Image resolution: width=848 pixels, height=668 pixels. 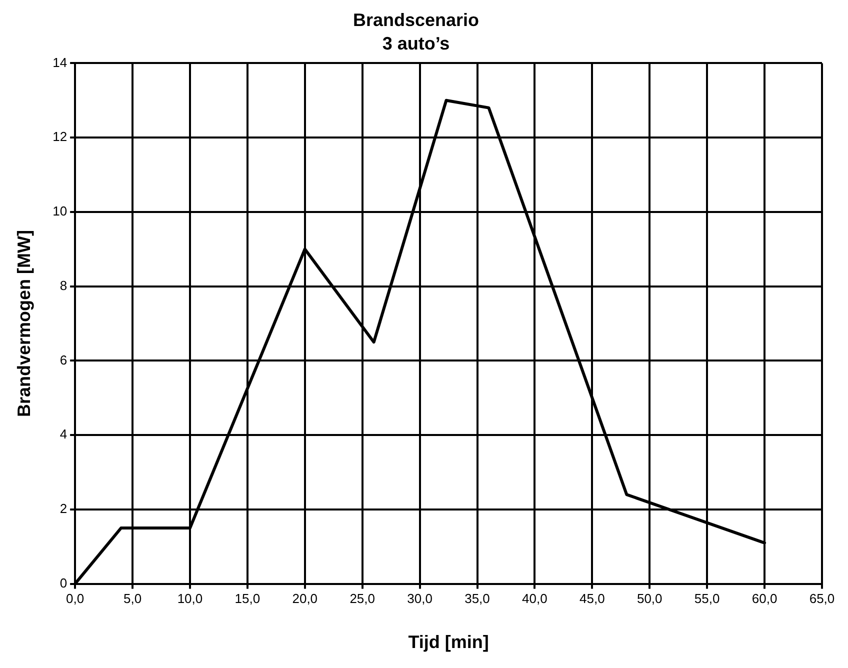 I want to click on chart-title: Brandscenario, so click(x=416, y=20).